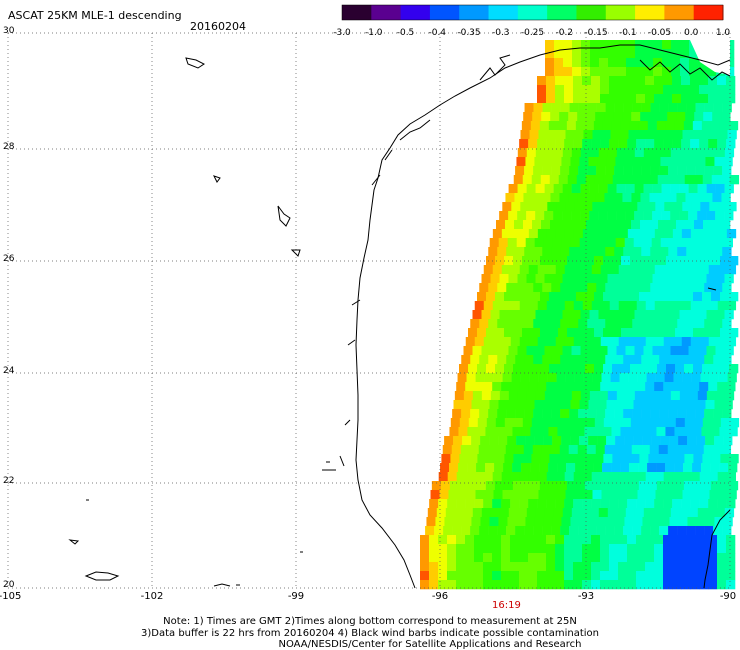 Image resolution: width=740 pixels, height=650 pixels. I want to click on lon-label-90: -90, so click(728, 596).